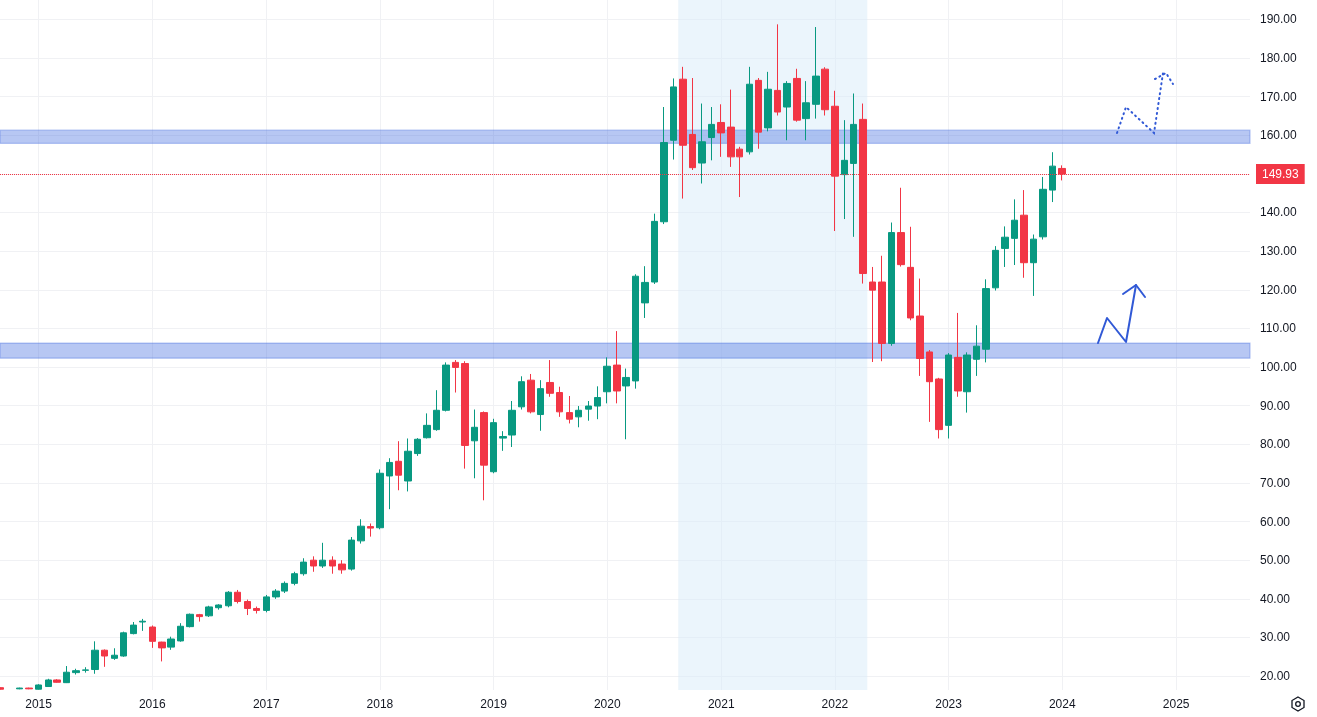  What do you see at coordinates (1275, 637) in the screenshot?
I see `y-tick-label: 30.00` at bounding box center [1275, 637].